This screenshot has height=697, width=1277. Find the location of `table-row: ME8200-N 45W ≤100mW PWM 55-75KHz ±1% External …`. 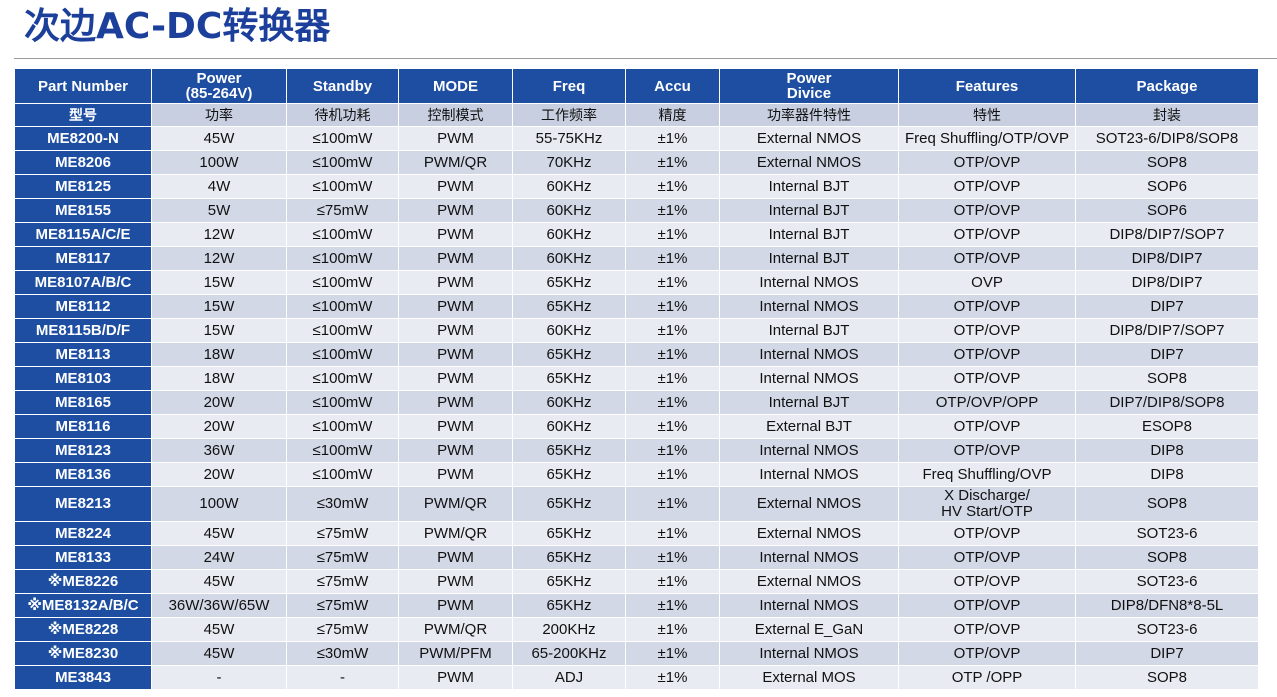

table-row: ME8200-N 45W ≤100mW PWM 55-75KHz ±1% External … is located at coordinates (636, 138).